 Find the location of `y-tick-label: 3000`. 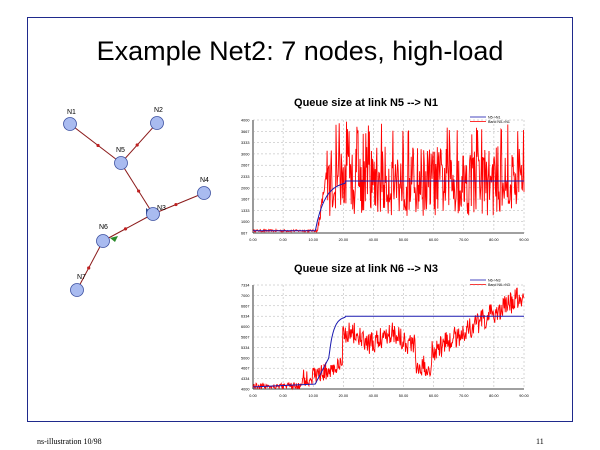

y-tick-label: 3000 is located at coordinates (245, 154).